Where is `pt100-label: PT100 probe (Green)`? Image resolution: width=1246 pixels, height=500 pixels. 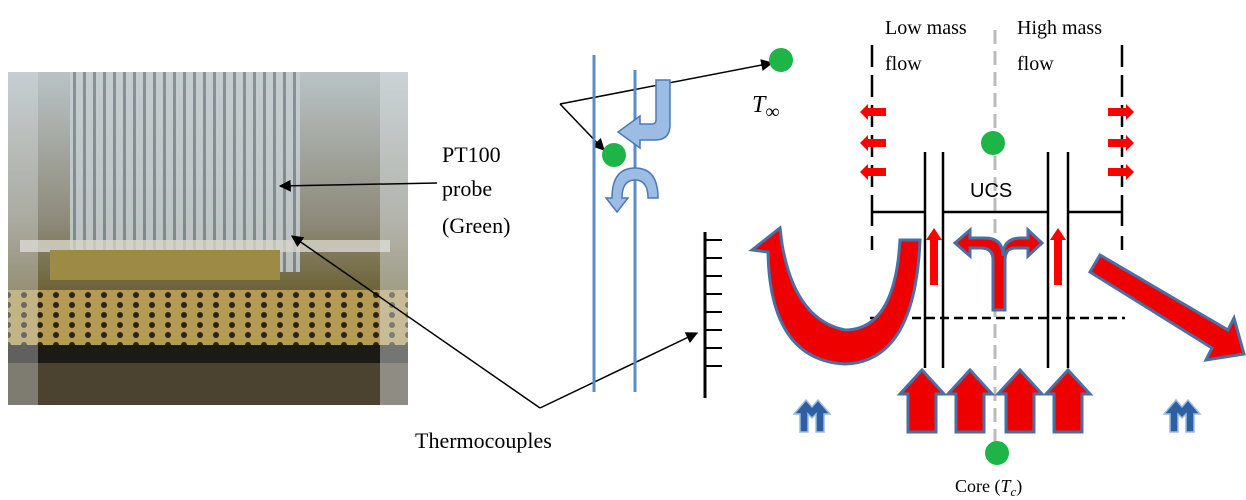
pt100-label: PT100 probe (Green) is located at coordinates (476, 190).